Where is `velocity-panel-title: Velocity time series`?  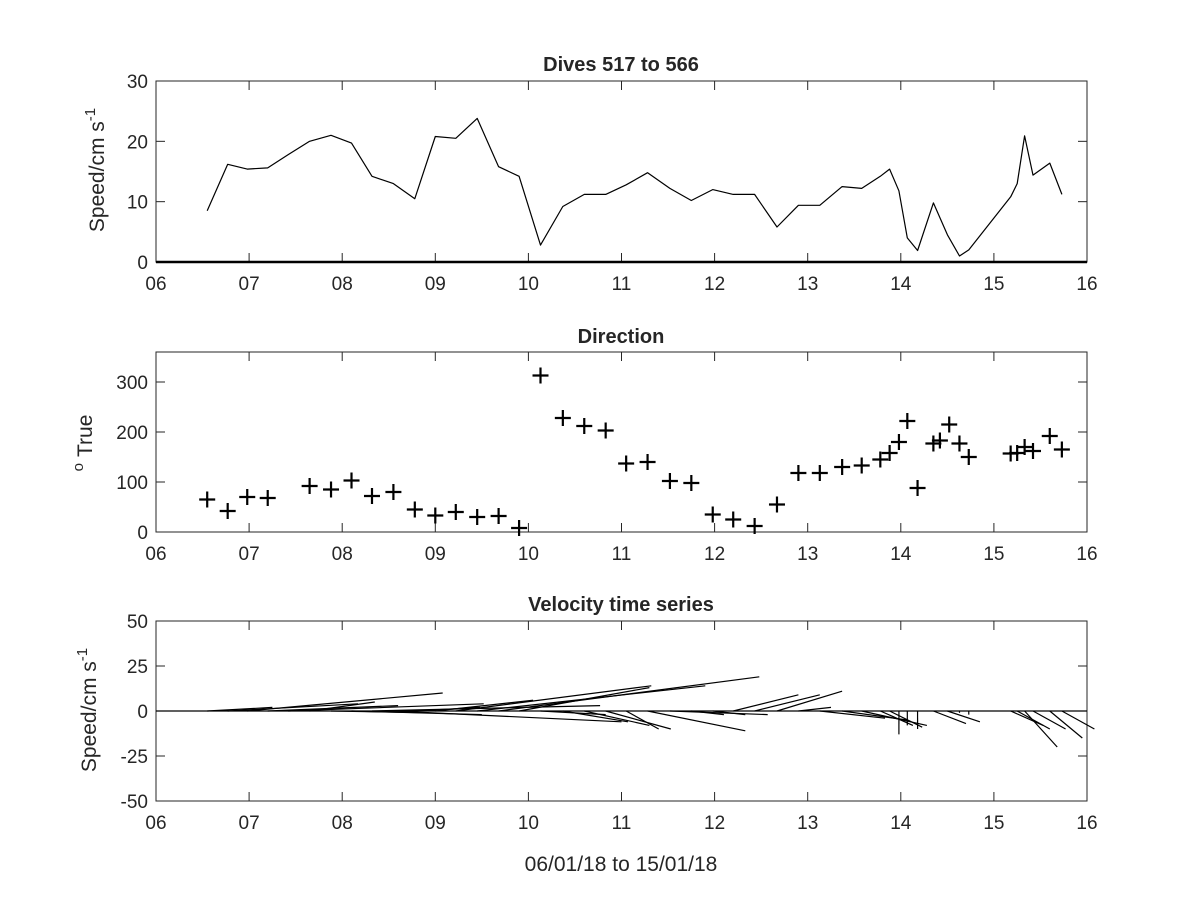
velocity-panel-title: Velocity time series is located at coordinates (621, 605).